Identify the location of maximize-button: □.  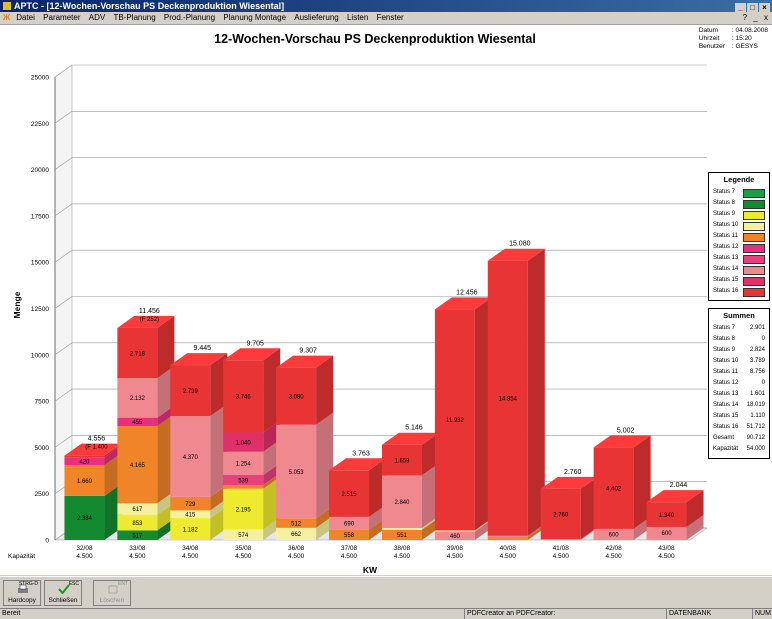
(752, 7).